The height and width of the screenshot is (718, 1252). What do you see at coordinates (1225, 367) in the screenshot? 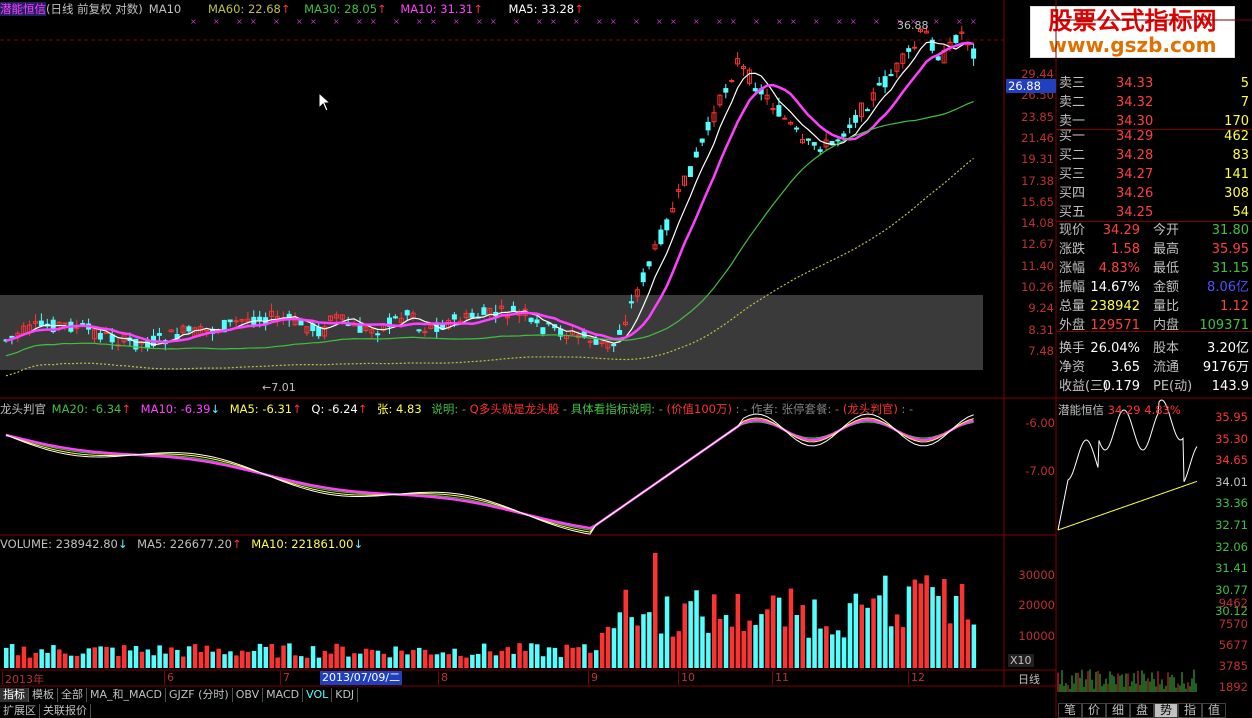
I see `stat-value: 9176万` at bounding box center [1225, 367].